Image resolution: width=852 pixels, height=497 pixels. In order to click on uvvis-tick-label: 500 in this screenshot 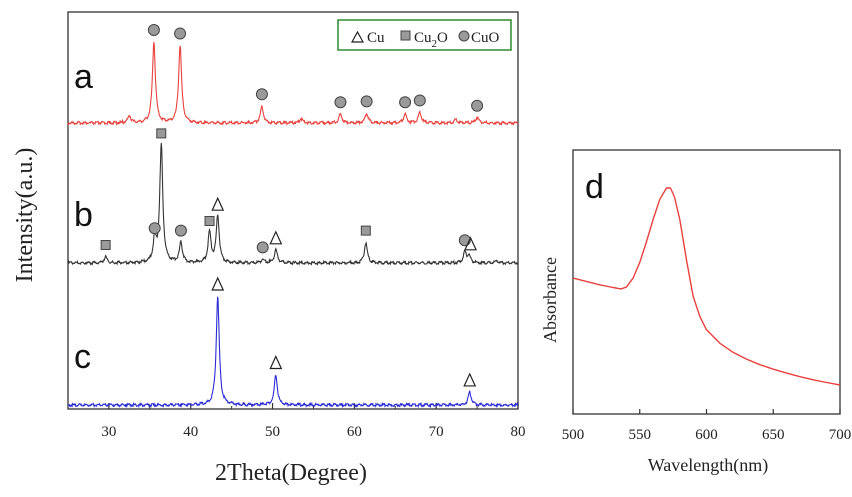, I will do `click(573, 435)`.